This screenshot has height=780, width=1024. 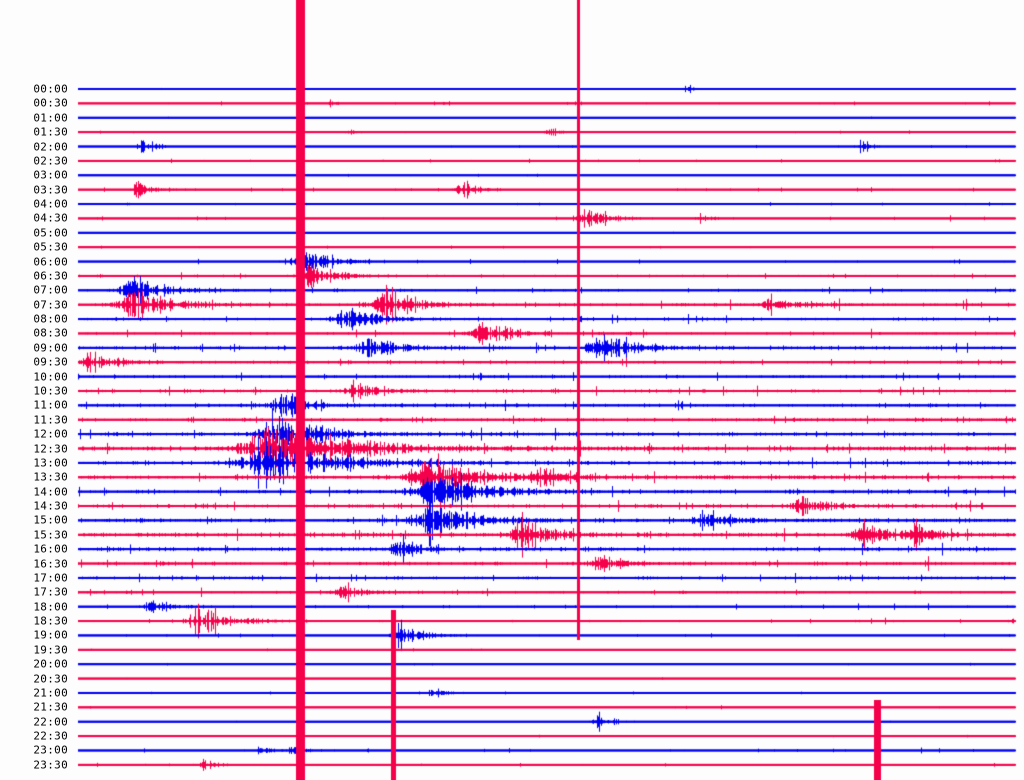 I want to click on time-label: 00:00, so click(x=50, y=89).